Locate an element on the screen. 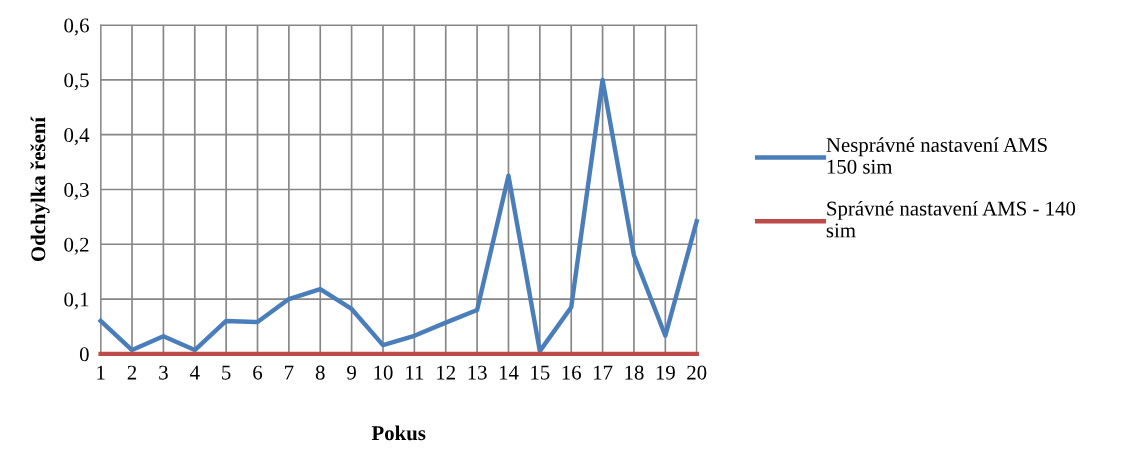 Image resolution: width=1131 pixels, height=456 pixels. x-tick-label: 10 is located at coordinates (383, 372).